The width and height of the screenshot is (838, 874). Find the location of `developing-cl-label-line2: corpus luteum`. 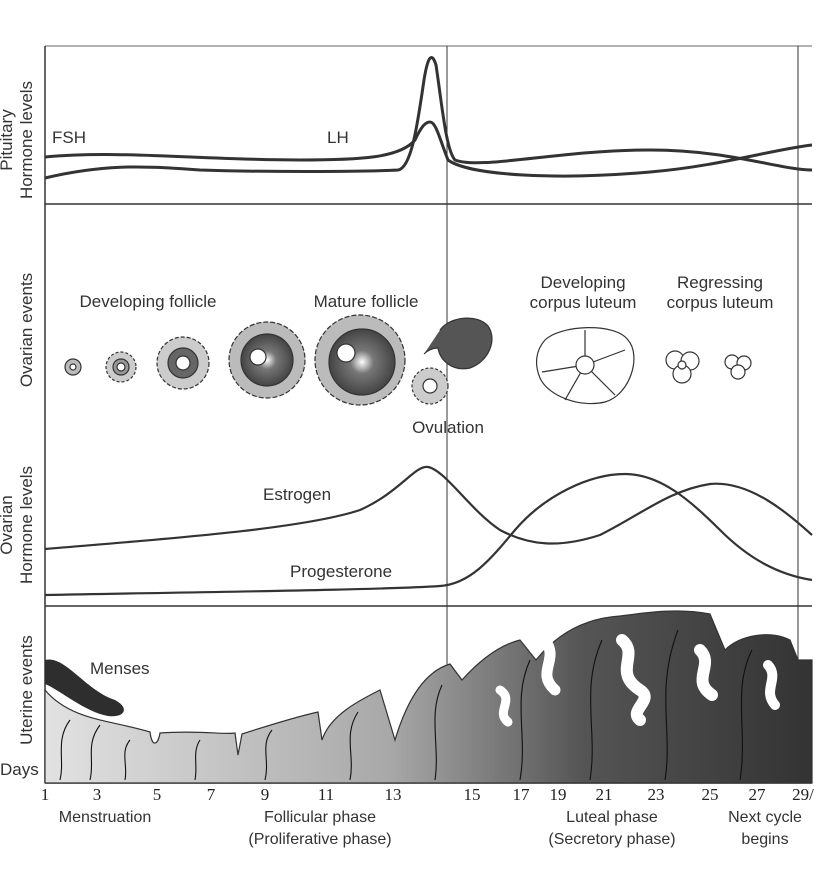

developing-cl-label-line2: corpus luteum is located at coordinates (583, 302).